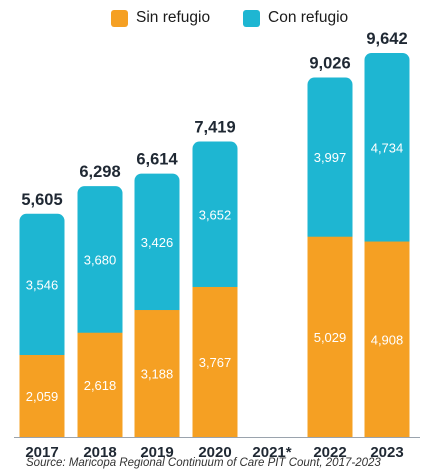 The width and height of the screenshot is (431, 470). I want to click on legend: Sin refugio Con refugio, so click(215, 20).